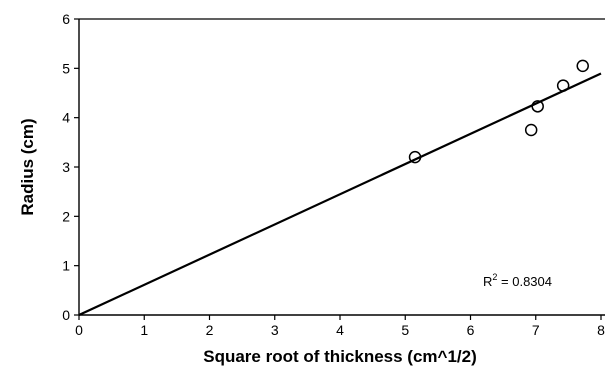  What do you see at coordinates (275, 330) in the screenshot?
I see `x-tick-label: 3` at bounding box center [275, 330].